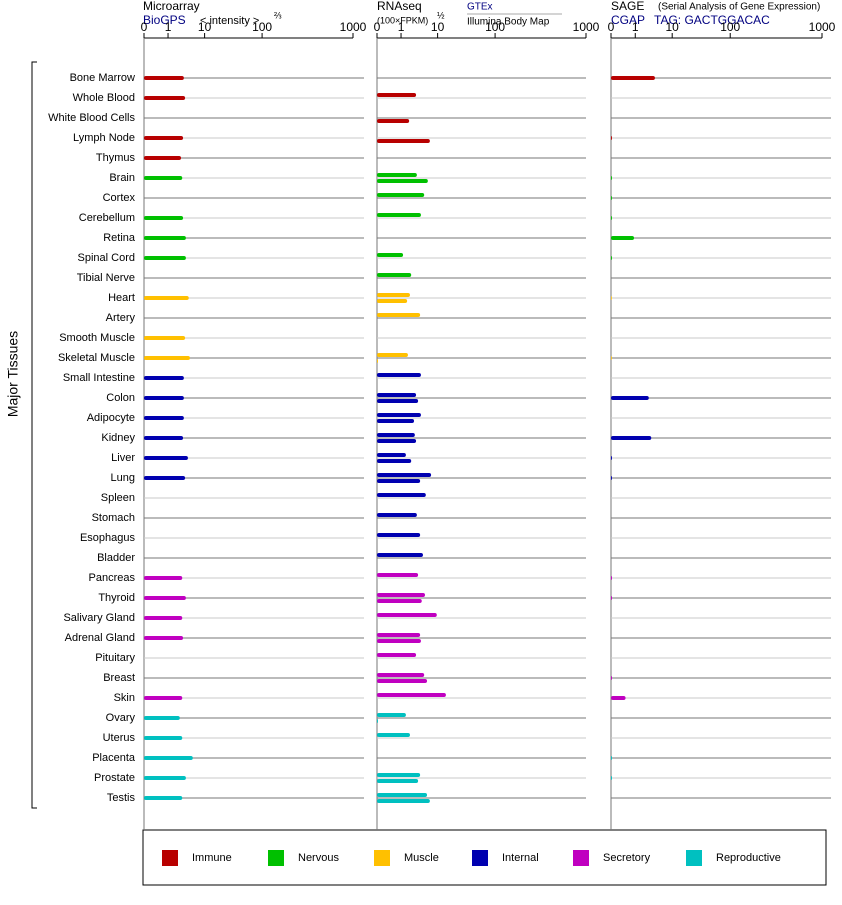 This screenshot has width=842, height=905. Describe the element at coordinates (91, 118) in the screenshot. I see `category-label: White Blood Cells` at that location.